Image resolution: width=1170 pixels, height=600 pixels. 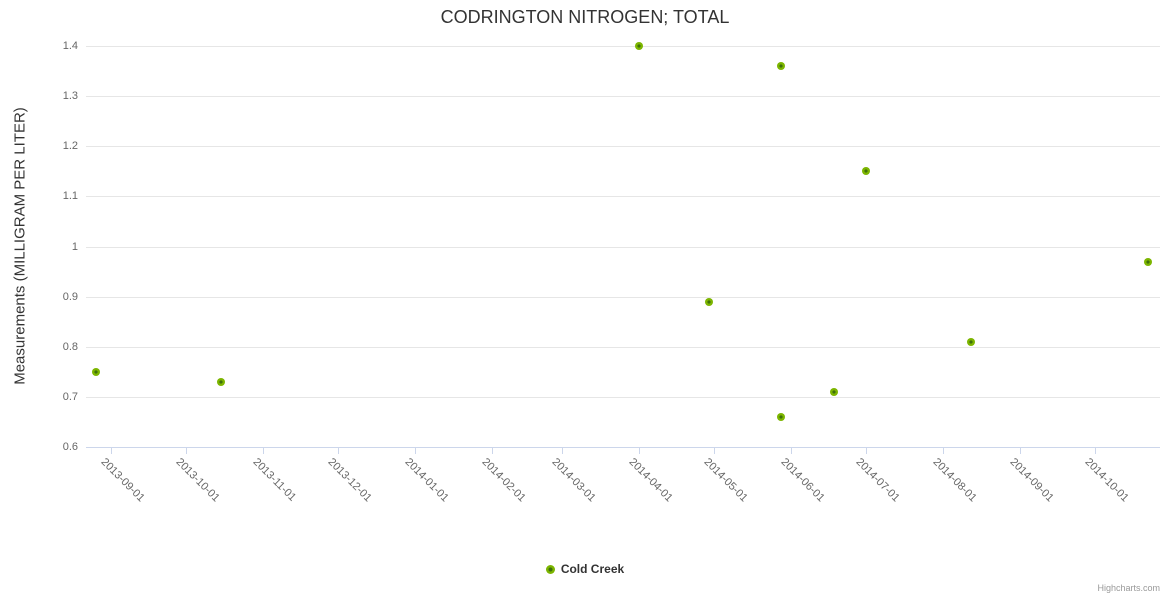 What do you see at coordinates (274, 480) in the screenshot?
I see `x-axis-tick-label: 2013-11-01` at bounding box center [274, 480].